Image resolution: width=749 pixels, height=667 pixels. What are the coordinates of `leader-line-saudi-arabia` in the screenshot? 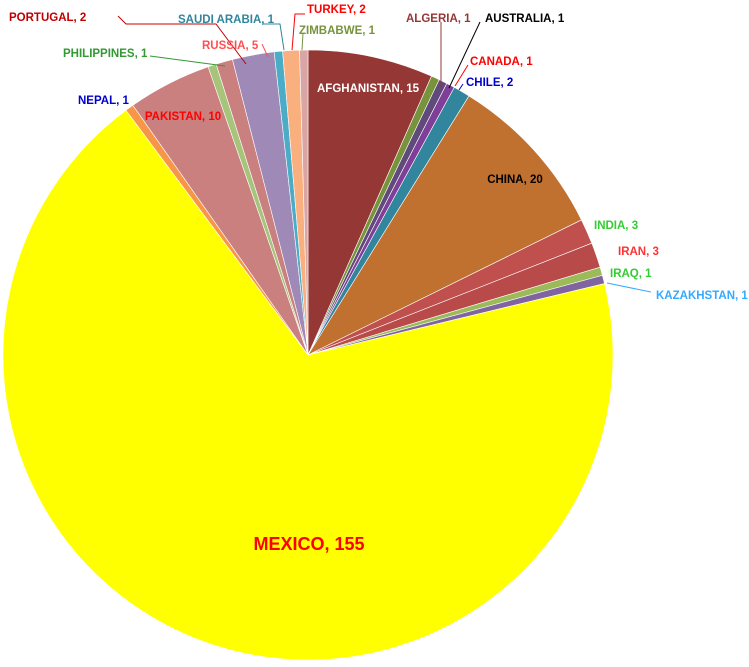 It's located at (273, 37).